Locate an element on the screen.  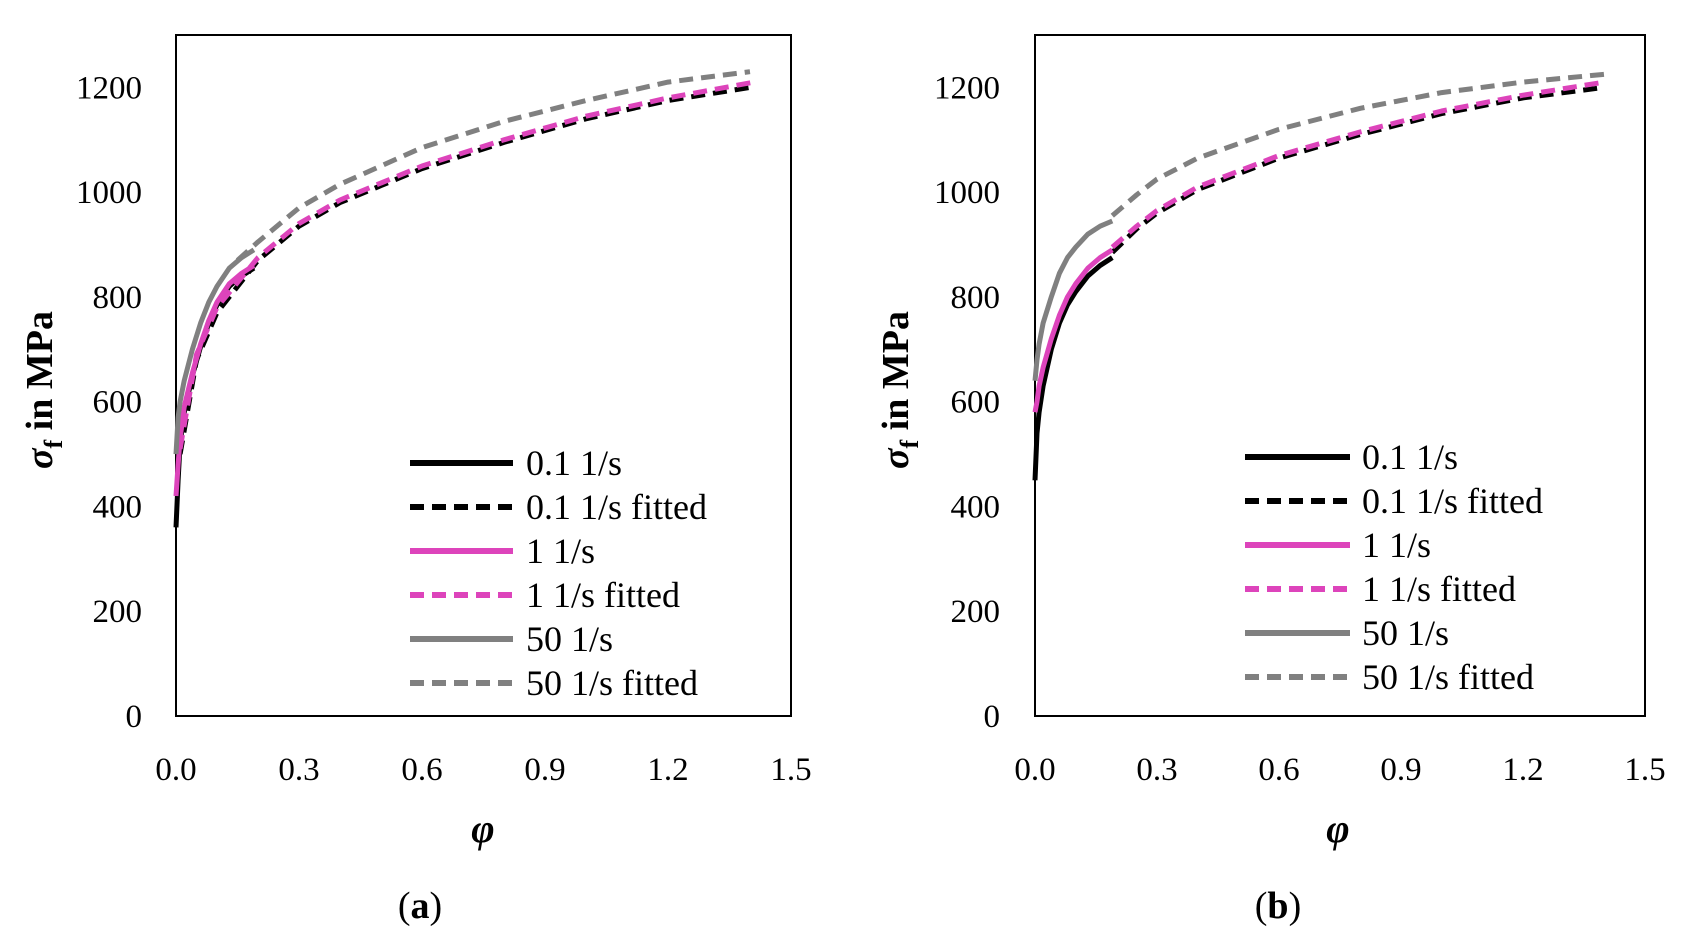
panel-letter: b is located at coordinates (1277, 906).